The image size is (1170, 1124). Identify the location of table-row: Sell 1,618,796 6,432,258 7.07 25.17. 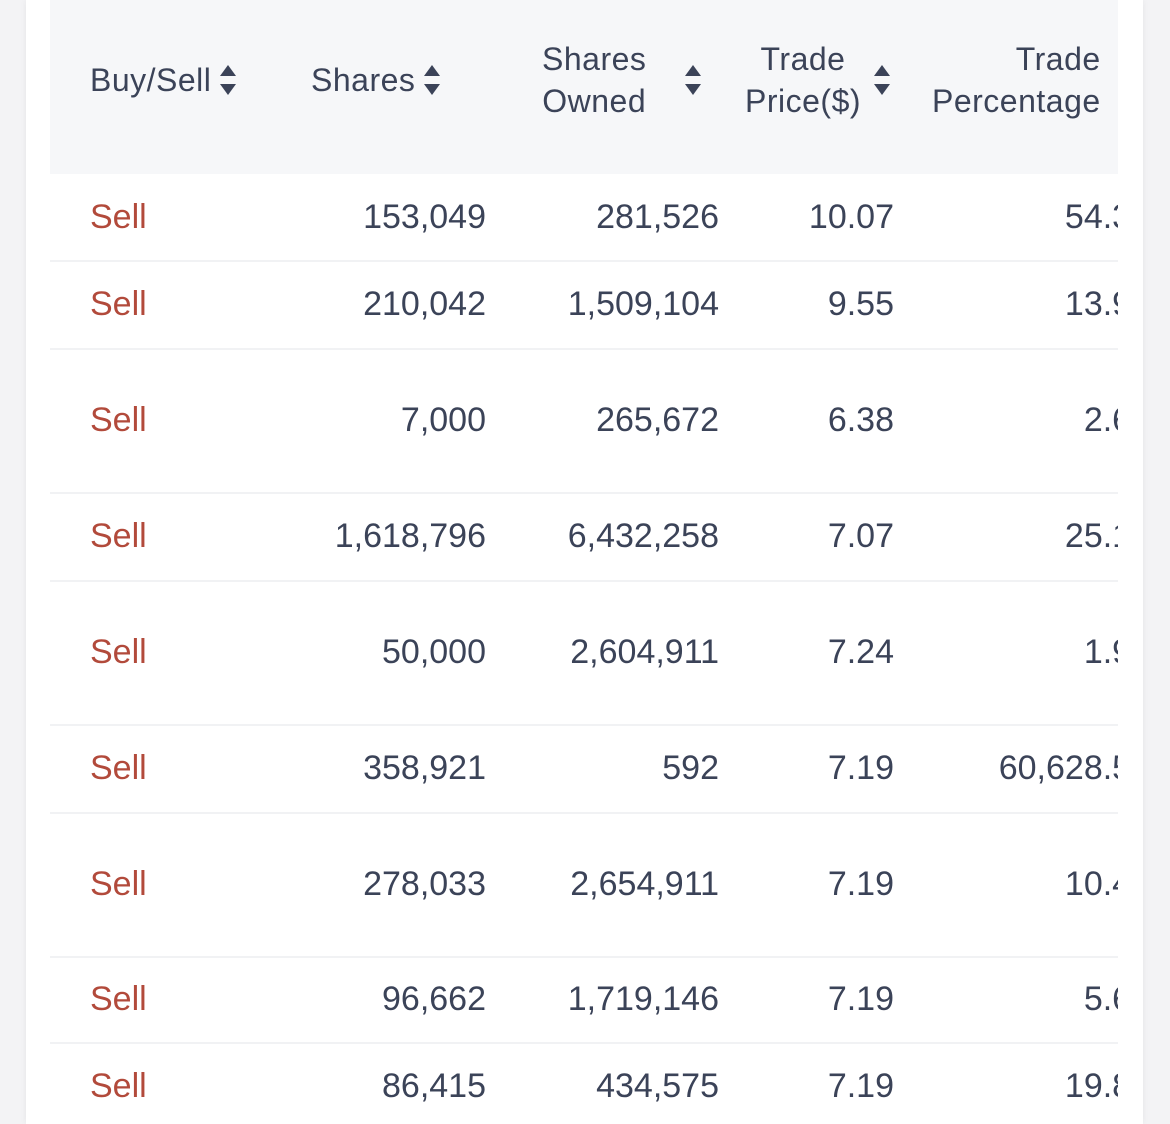
(584, 537).